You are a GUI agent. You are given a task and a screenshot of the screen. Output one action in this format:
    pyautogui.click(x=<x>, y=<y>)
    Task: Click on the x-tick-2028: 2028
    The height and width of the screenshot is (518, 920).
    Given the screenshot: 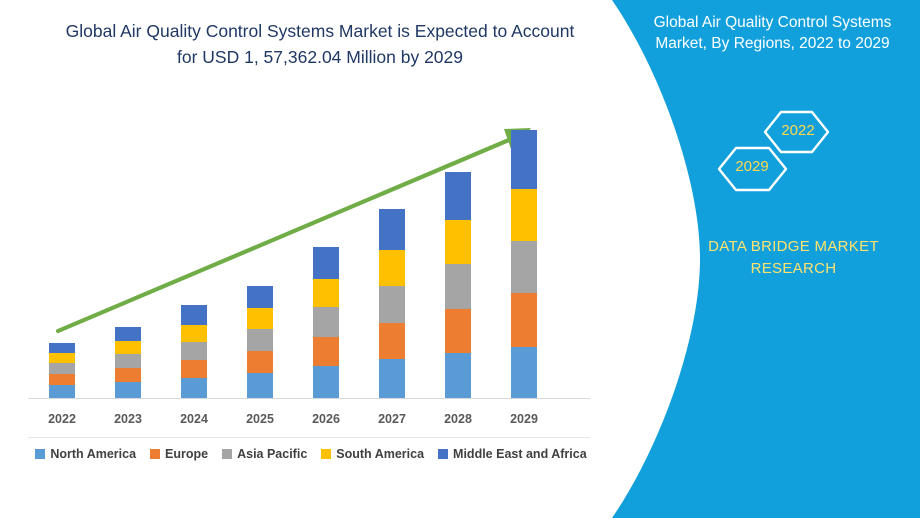 What is the action you would take?
    pyautogui.click(x=458, y=419)
    